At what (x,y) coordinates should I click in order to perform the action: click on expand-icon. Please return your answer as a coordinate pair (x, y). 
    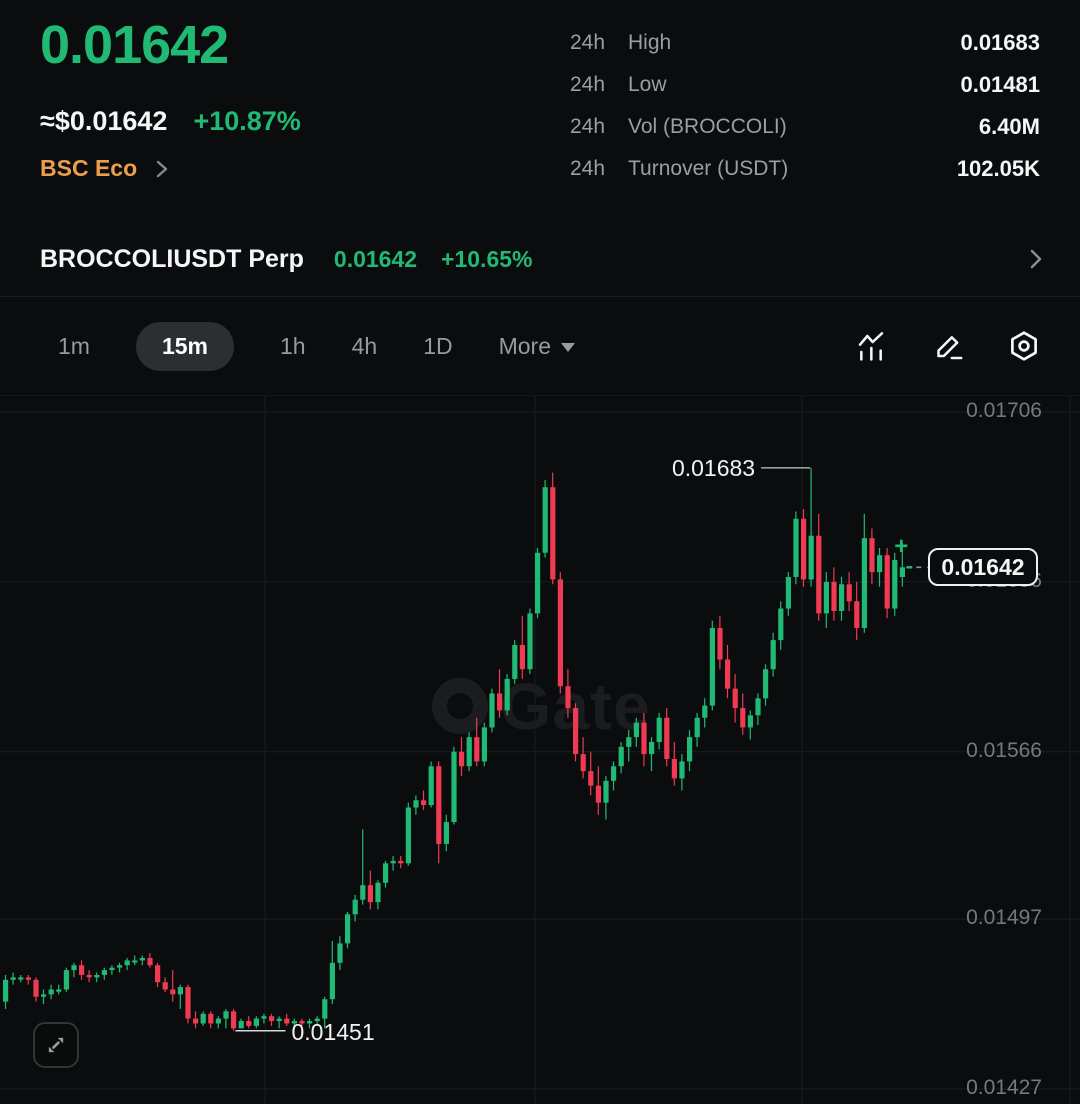
    Looking at the image, I should click on (56, 1045).